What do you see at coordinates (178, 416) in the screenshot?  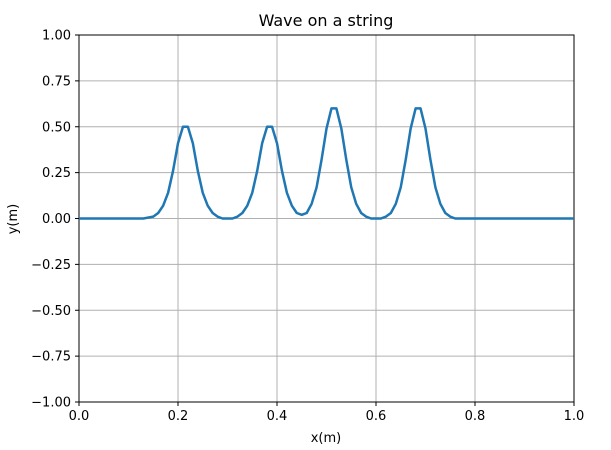 I see `x-tick-label: 0.2` at bounding box center [178, 416].